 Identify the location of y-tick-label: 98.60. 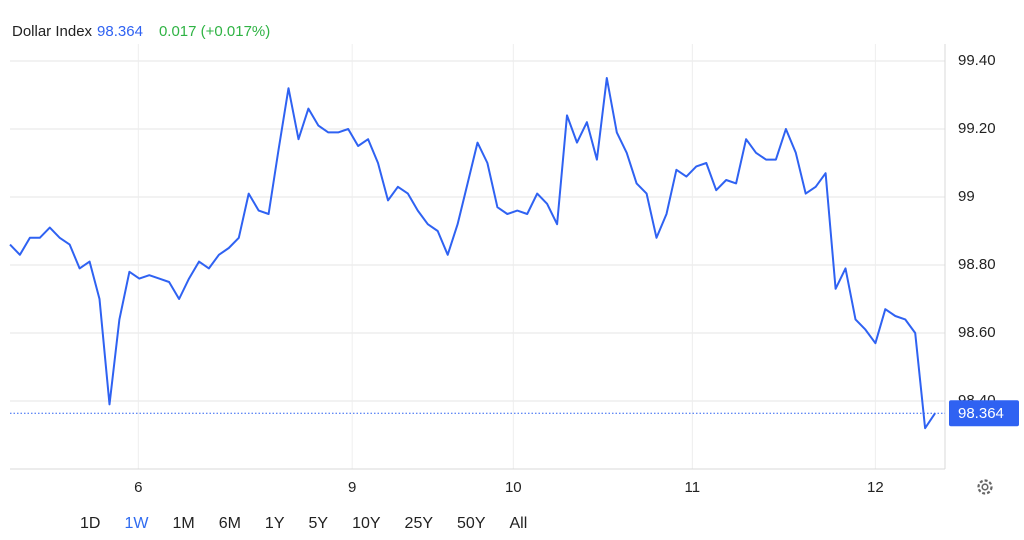
(977, 332).